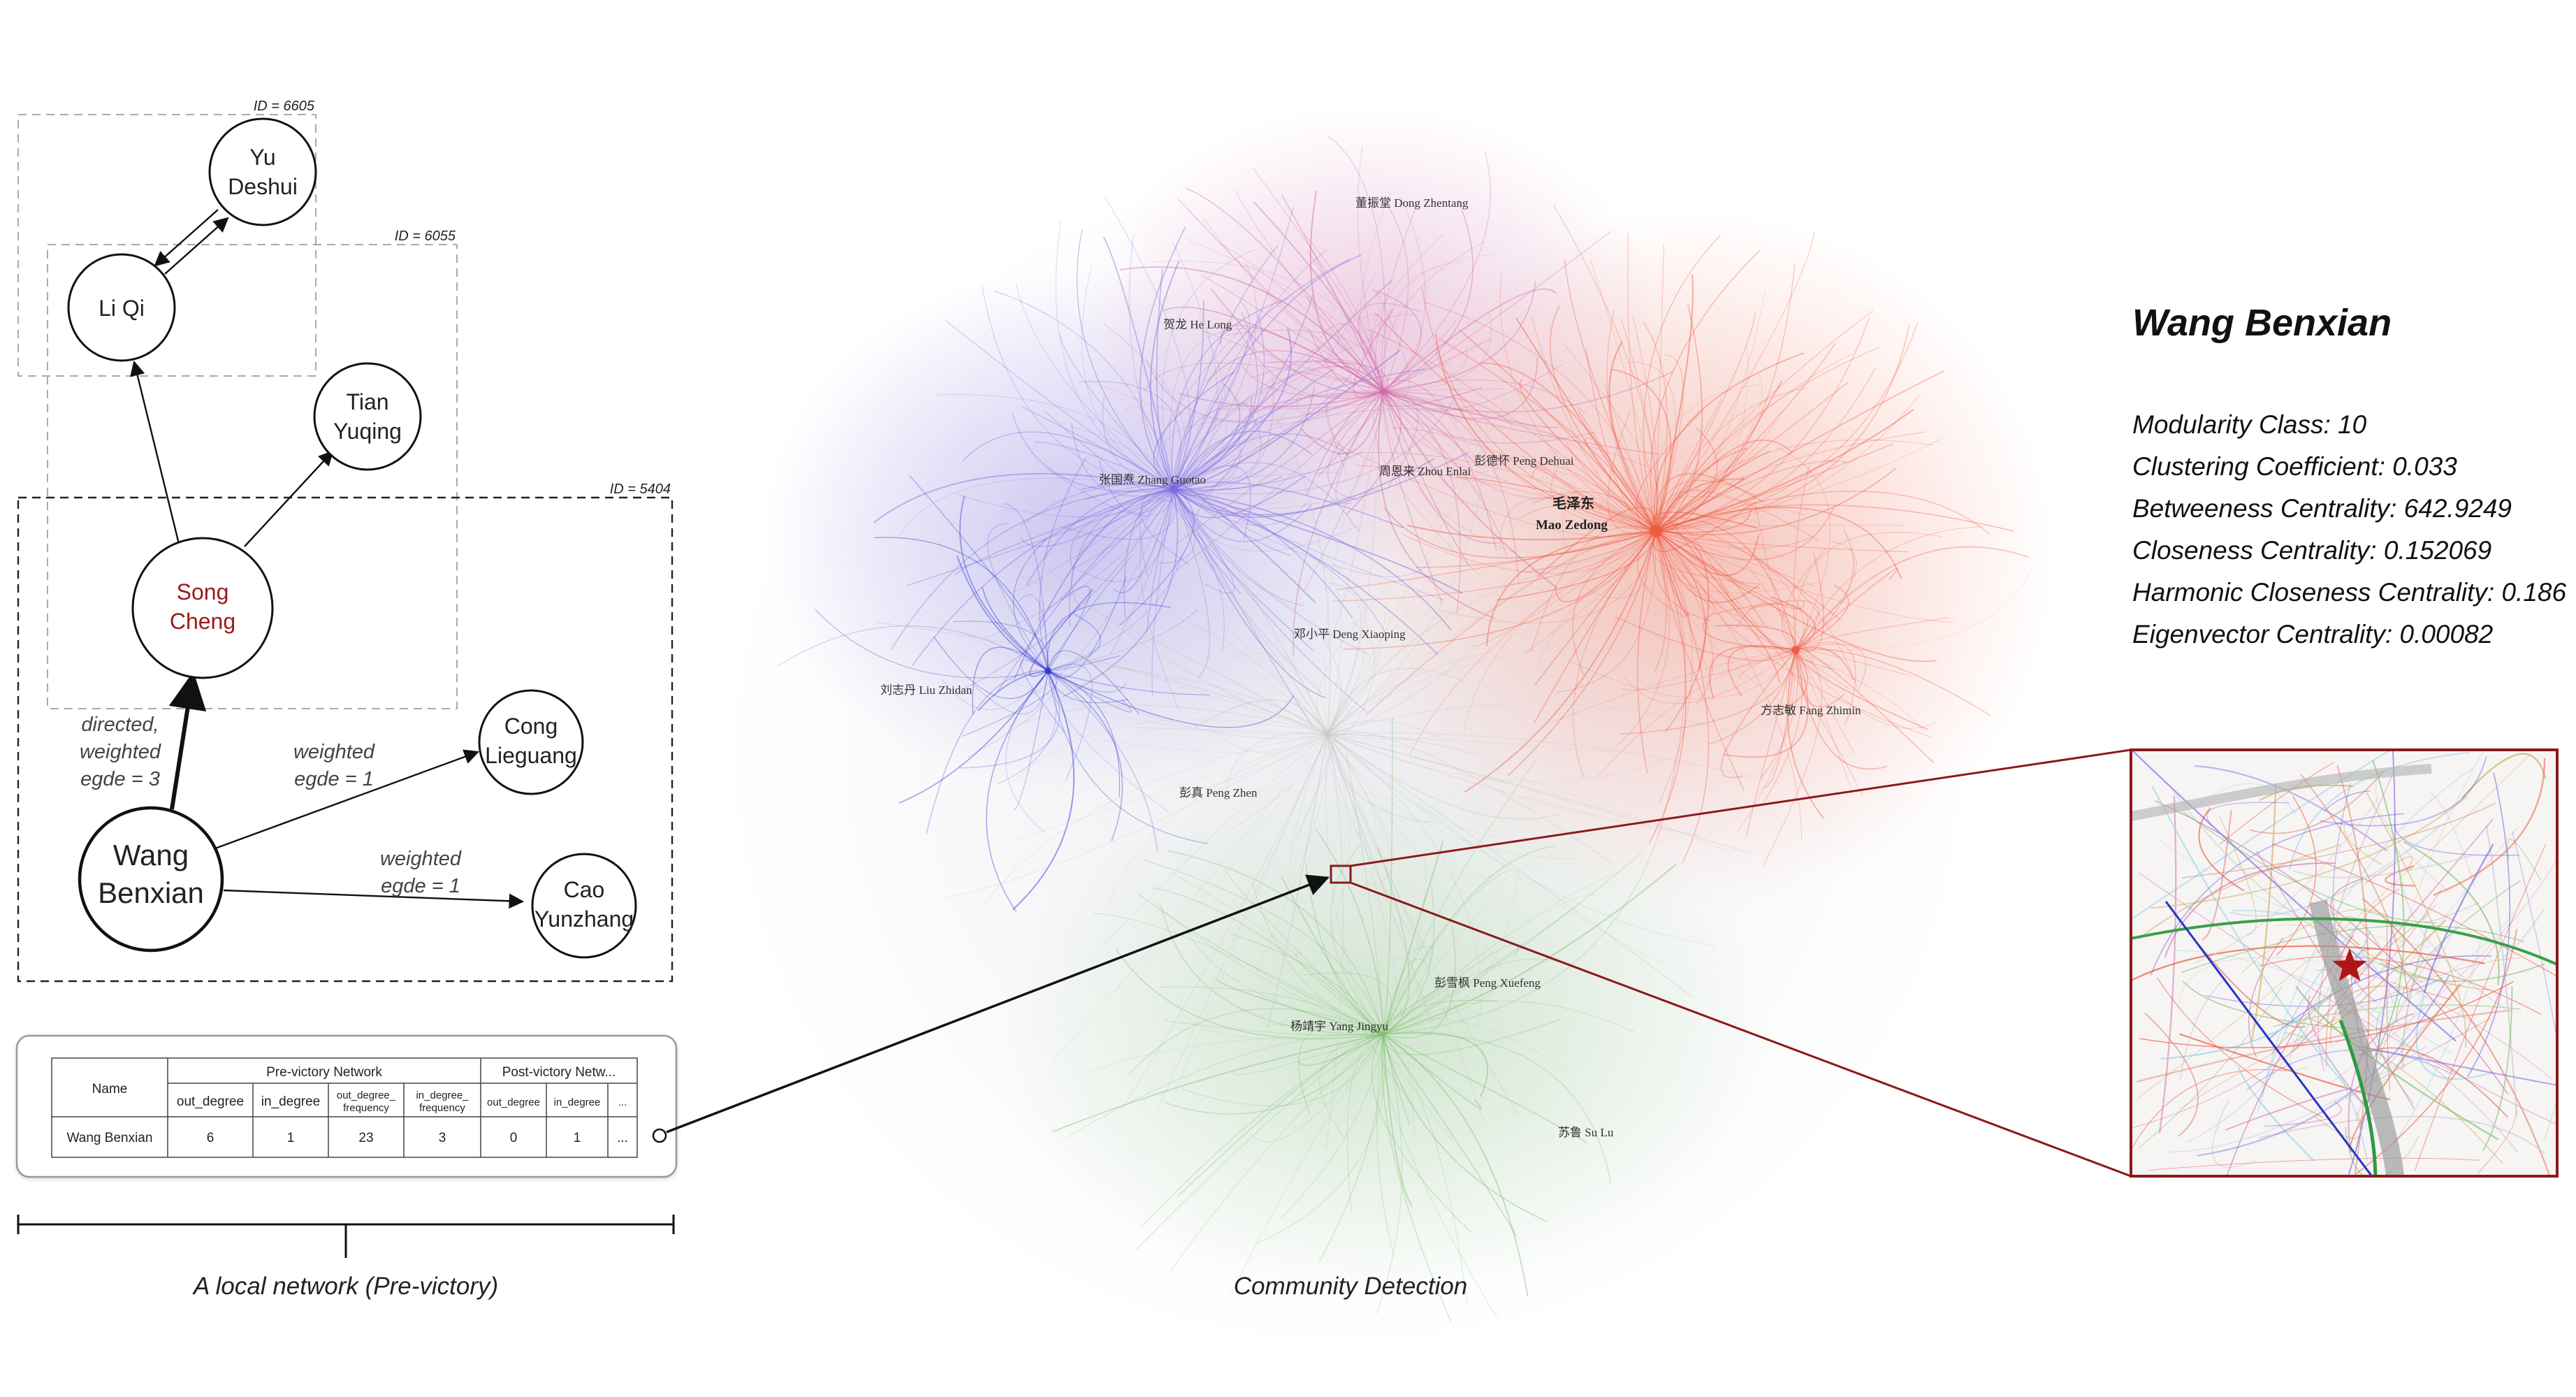  What do you see at coordinates (151, 880) in the screenshot?
I see `node-wang-benxian: Wang Benxian` at bounding box center [151, 880].